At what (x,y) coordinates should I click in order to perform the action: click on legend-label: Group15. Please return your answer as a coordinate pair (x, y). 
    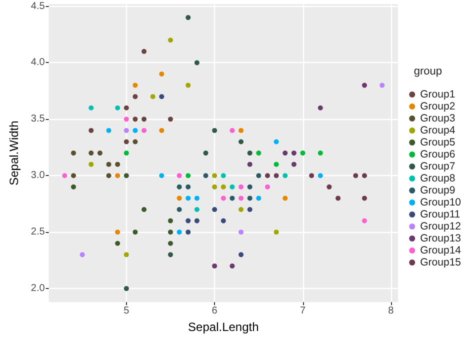
    Looking at the image, I should click on (441, 262).